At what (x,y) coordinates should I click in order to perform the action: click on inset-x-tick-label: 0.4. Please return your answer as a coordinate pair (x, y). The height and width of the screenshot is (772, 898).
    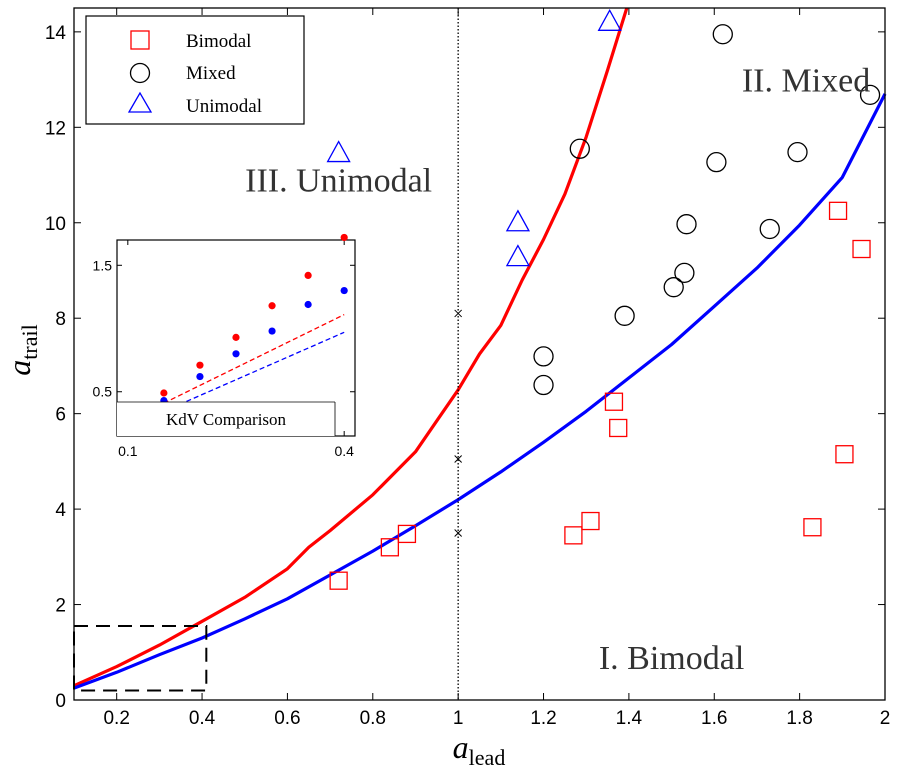
    Looking at the image, I should click on (344, 451).